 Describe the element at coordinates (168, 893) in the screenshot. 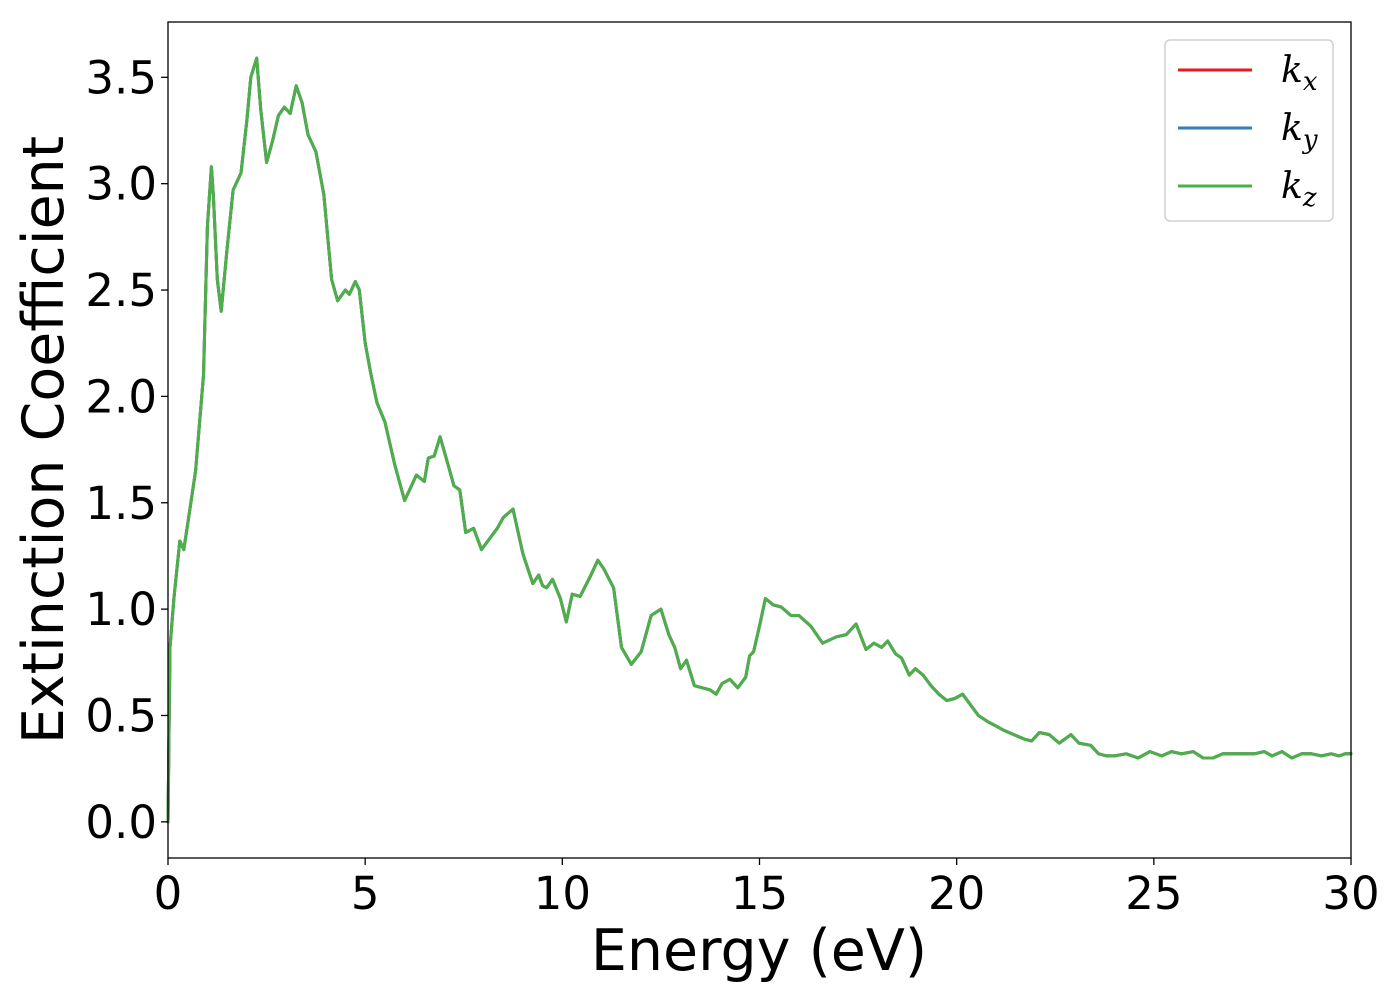

I see `x-tick-label: 0` at that location.